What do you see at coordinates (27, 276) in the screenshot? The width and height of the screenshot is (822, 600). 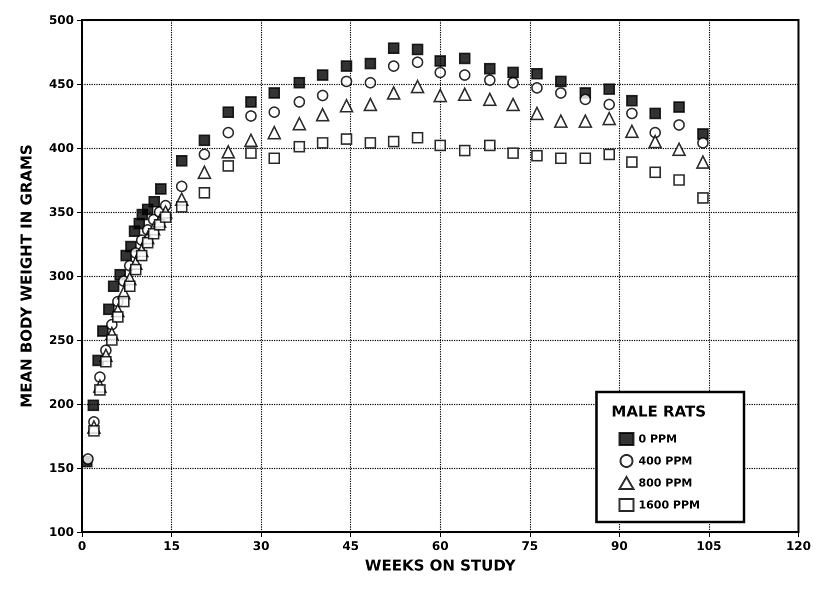 I see `y-axis-title: MEAN BODY WEIGHT IN GRAMS` at bounding box center [27, 276].